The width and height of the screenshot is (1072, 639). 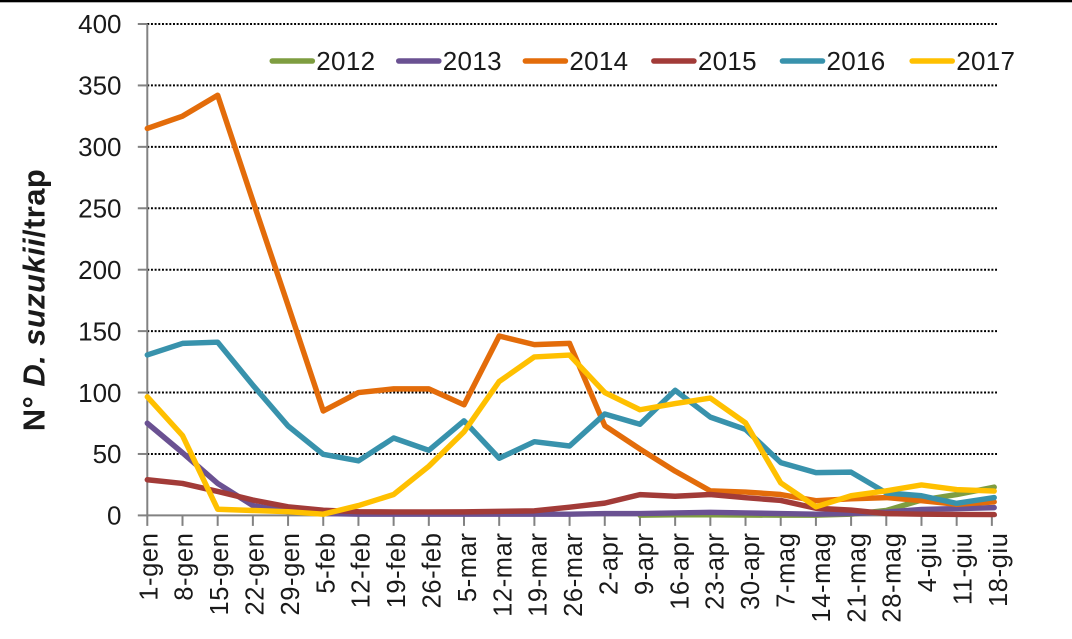 I want to click on svg-text: 250, so click(x=99, y=208).